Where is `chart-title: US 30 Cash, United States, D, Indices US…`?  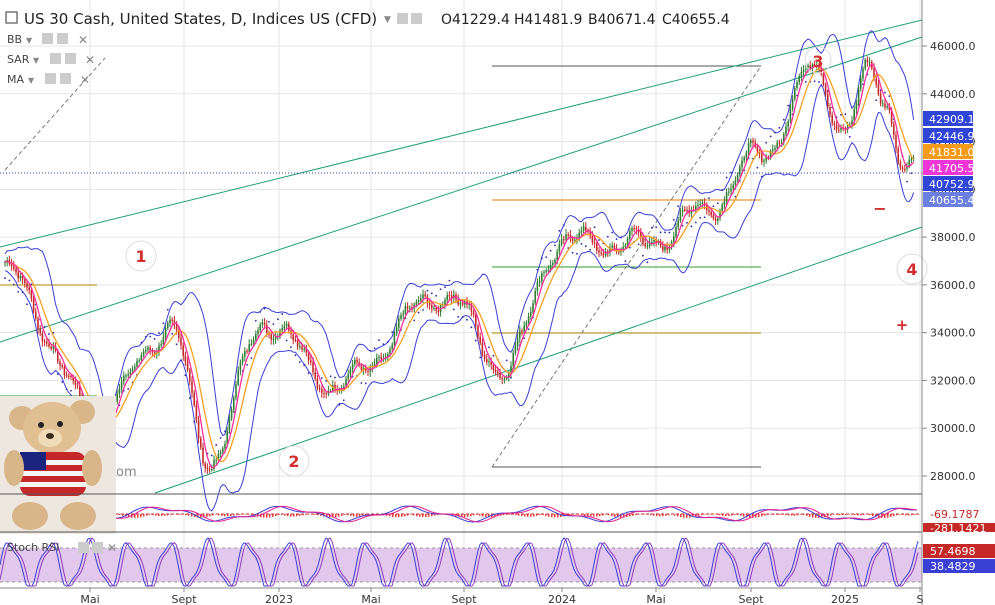 chart-title: US 30 Cash, United States, D, Indices US… is located at coordinates (200, 19).